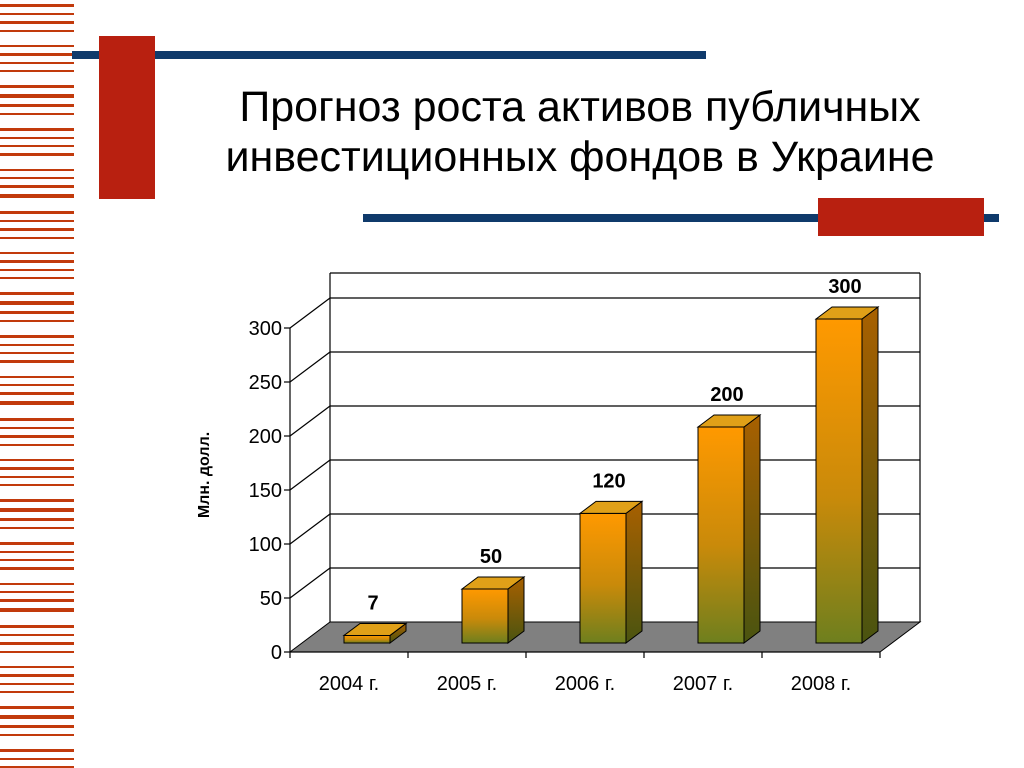 This screenshot has height=768, width=1024. Describe the element at coordinates (726, 395) in the screenshot. I see `data-label: 200` at that location.